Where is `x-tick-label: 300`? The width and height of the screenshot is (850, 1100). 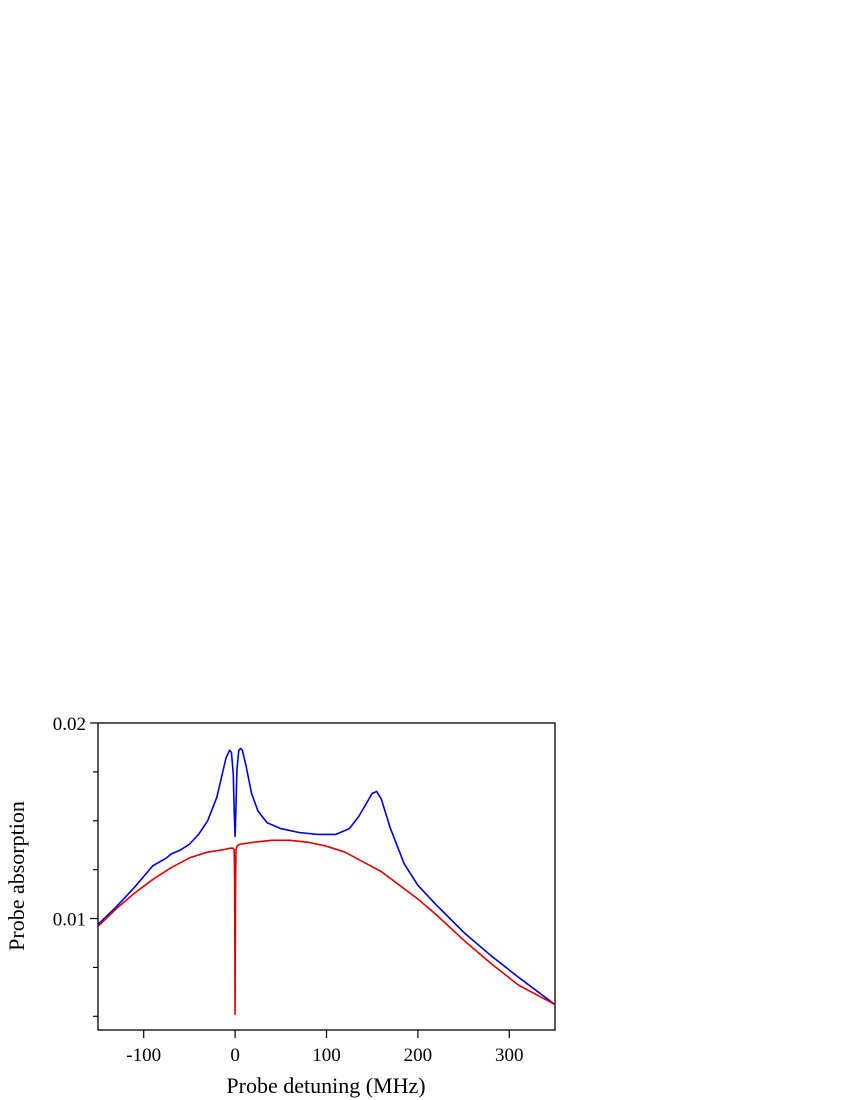
x-tick-label: 300 is located at coordinates (509, 1055).